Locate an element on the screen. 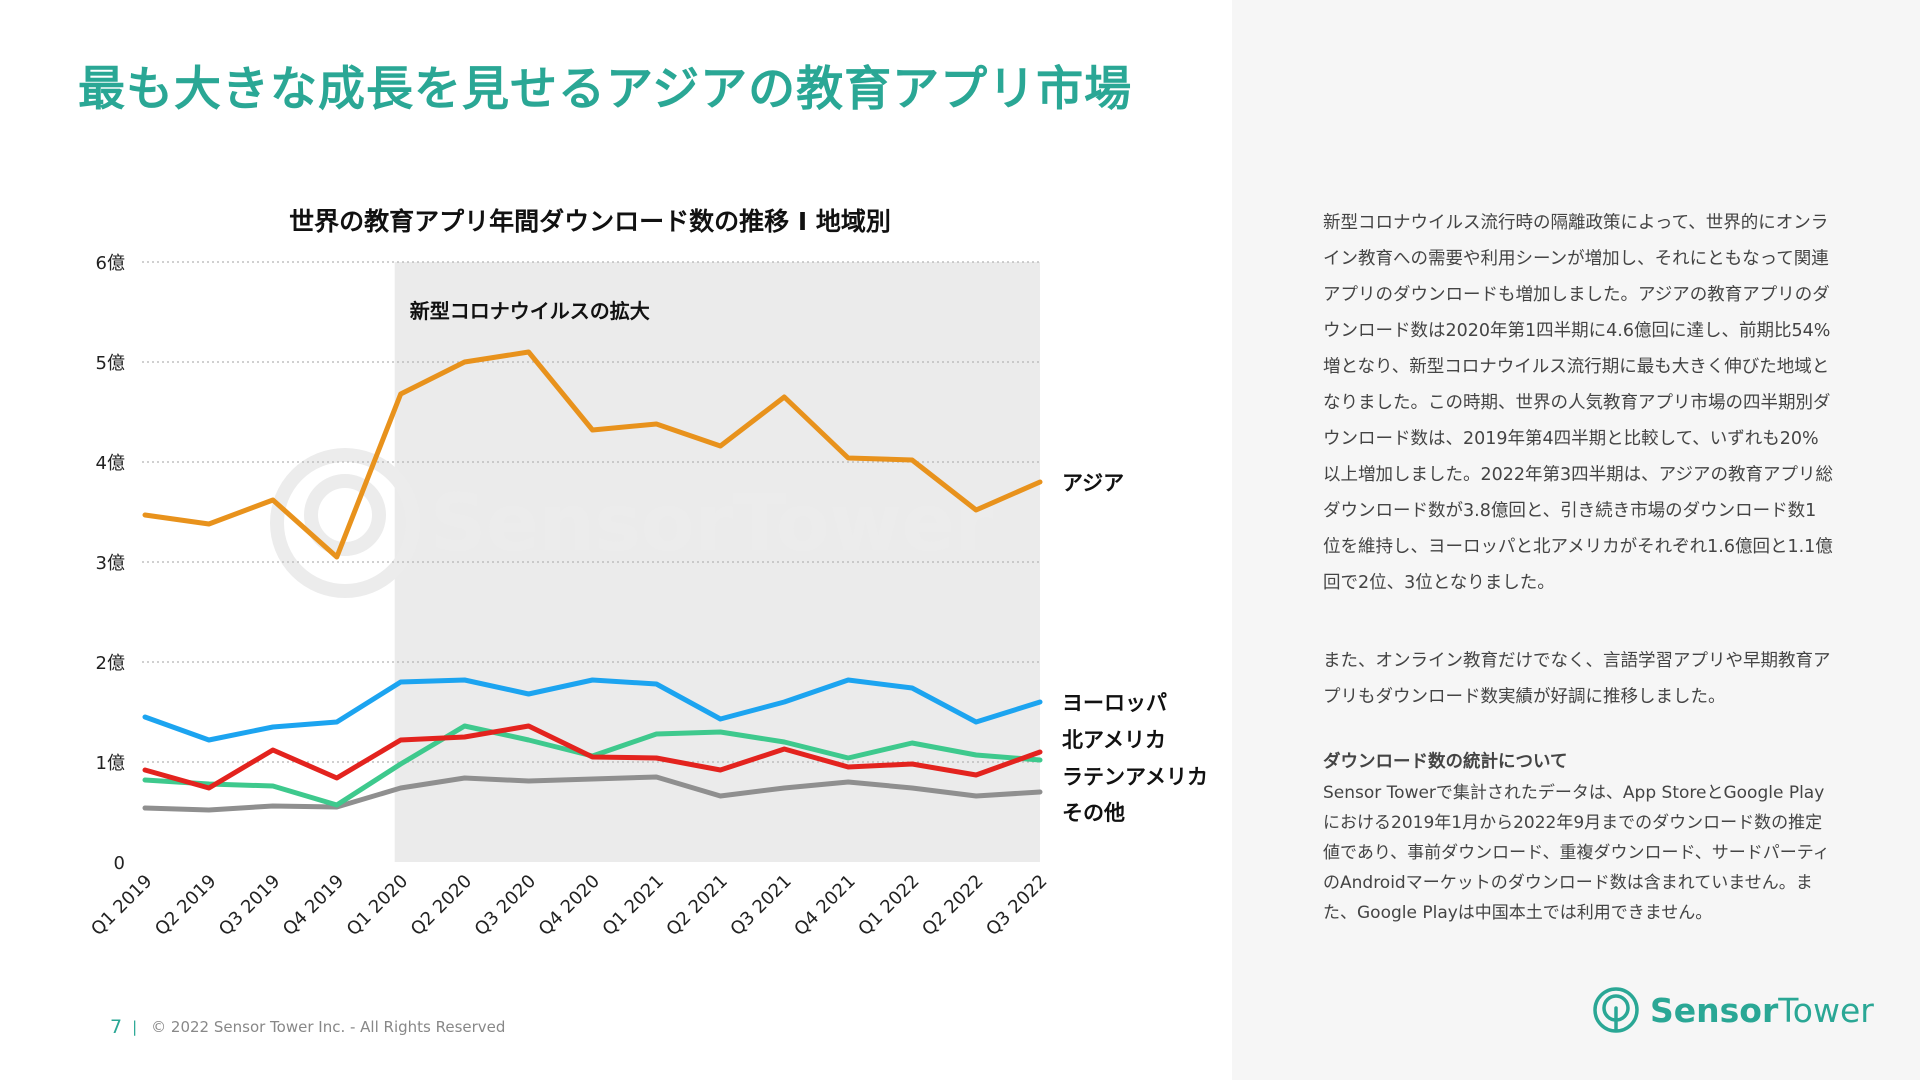  watermark-text: SensorTower is located at coordinates (711, 524).